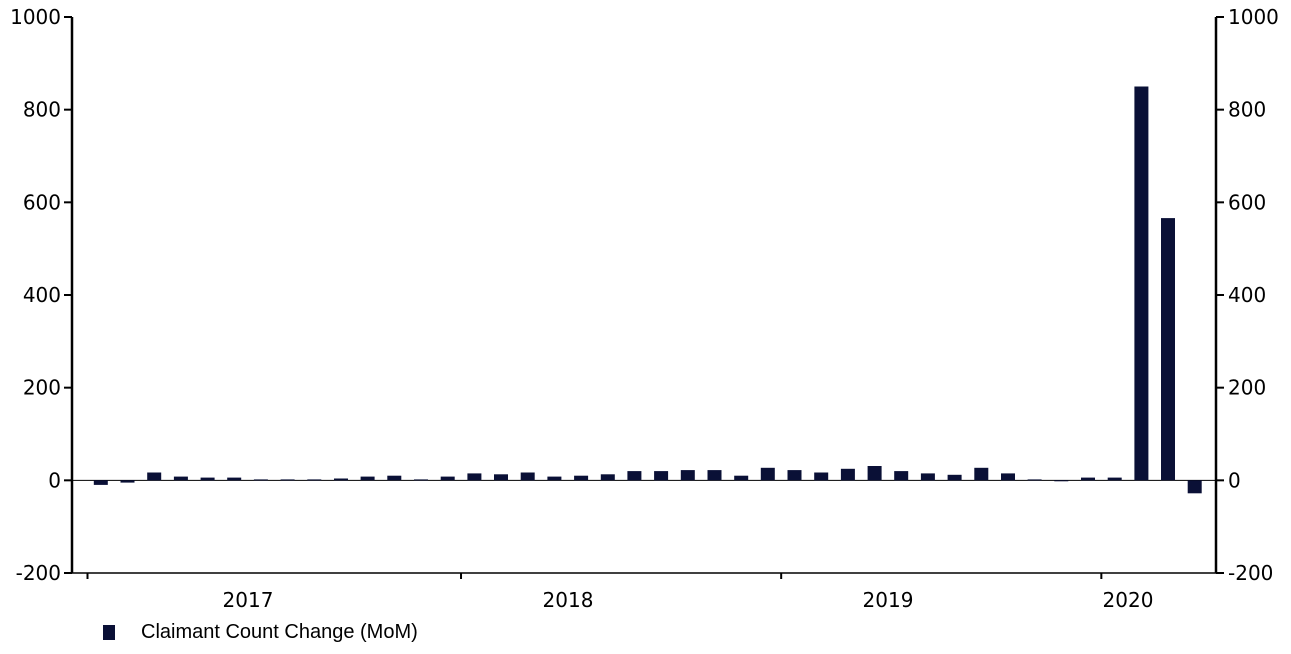  Describe the element at coordinates (54, 480) in the screenshot. I see `y-tick-label-left: 0` at that location.